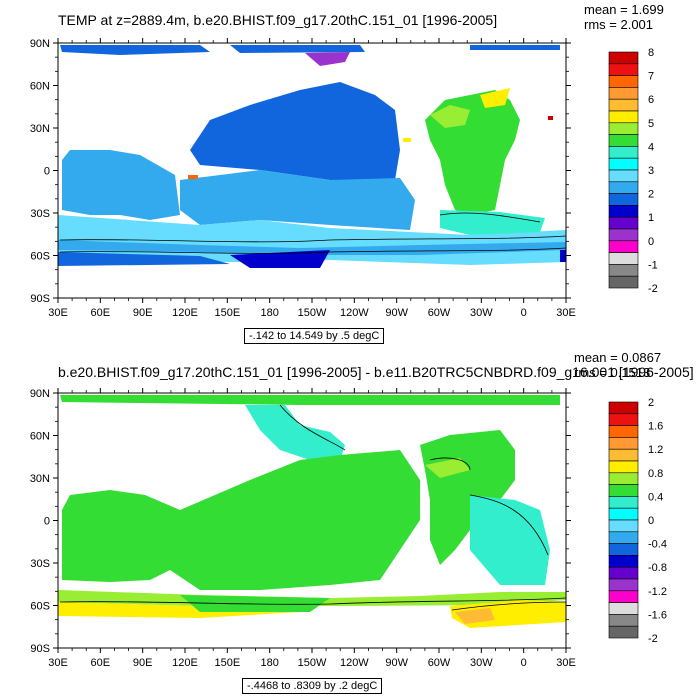 The height and width of the screenshot is (700, 700). What do you see at coordinates (655, 497) in the screenshot?
I see `colorbar-label: 0.4` at bounding box center [655, 497].